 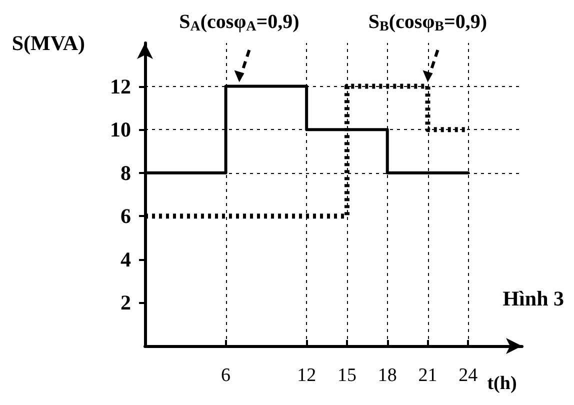 What do you see at coordinates (428, 375) in the screenshot?
I see `x-tick-label: 21` at bounding box center [428, 375].